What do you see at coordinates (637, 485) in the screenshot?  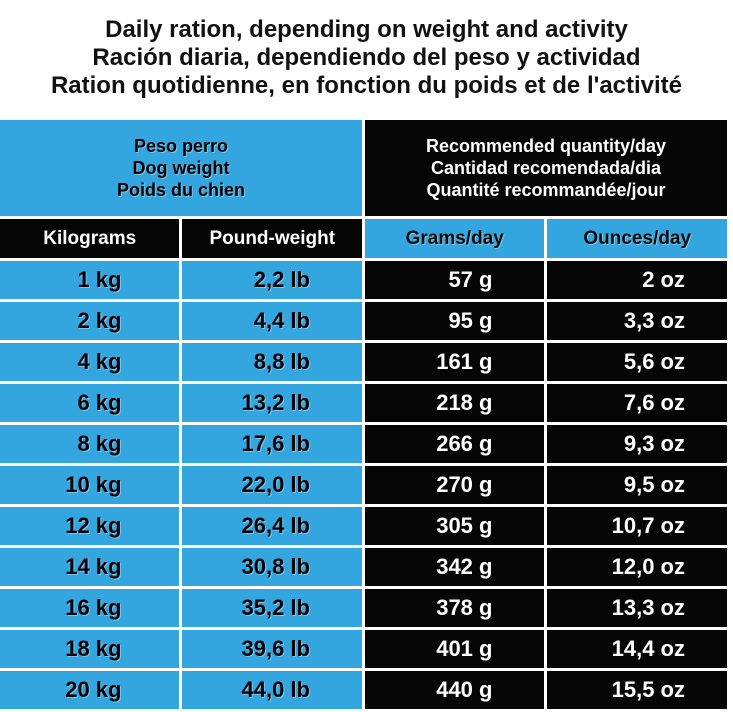 I see `ounces-per-day-cell: 9,5 oz` at bounding box center [637, 485].